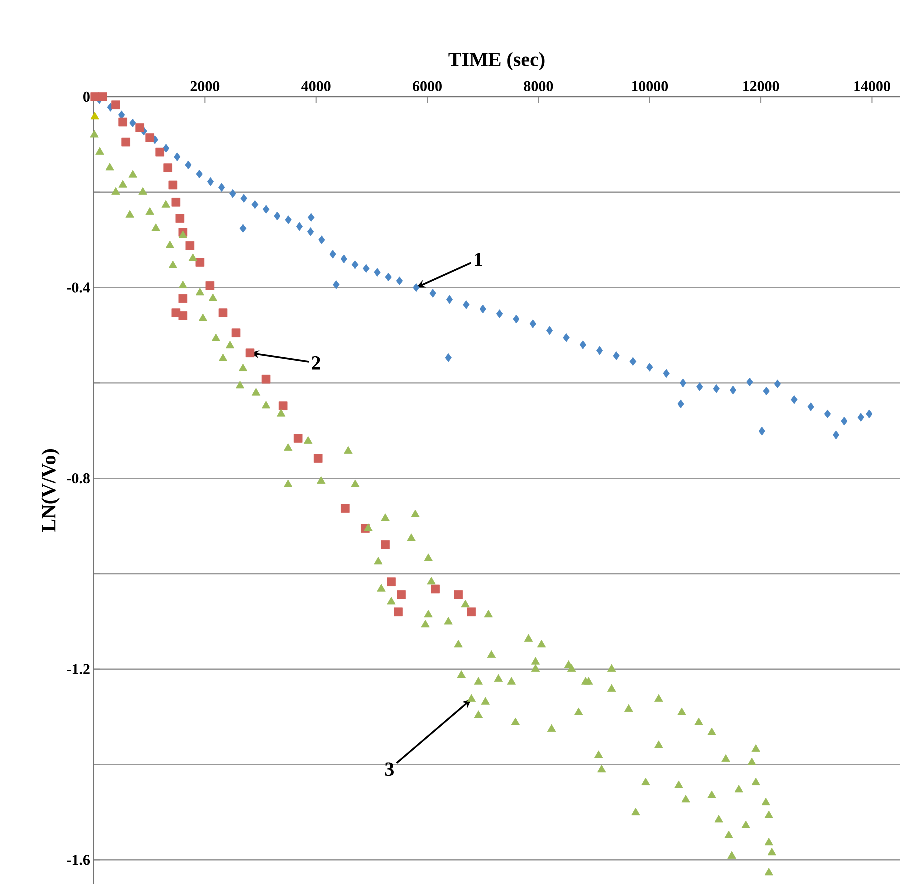 This screenshot has height=884, width=917. I want to click on y-tick-label: -1.6, so click(78, 860).